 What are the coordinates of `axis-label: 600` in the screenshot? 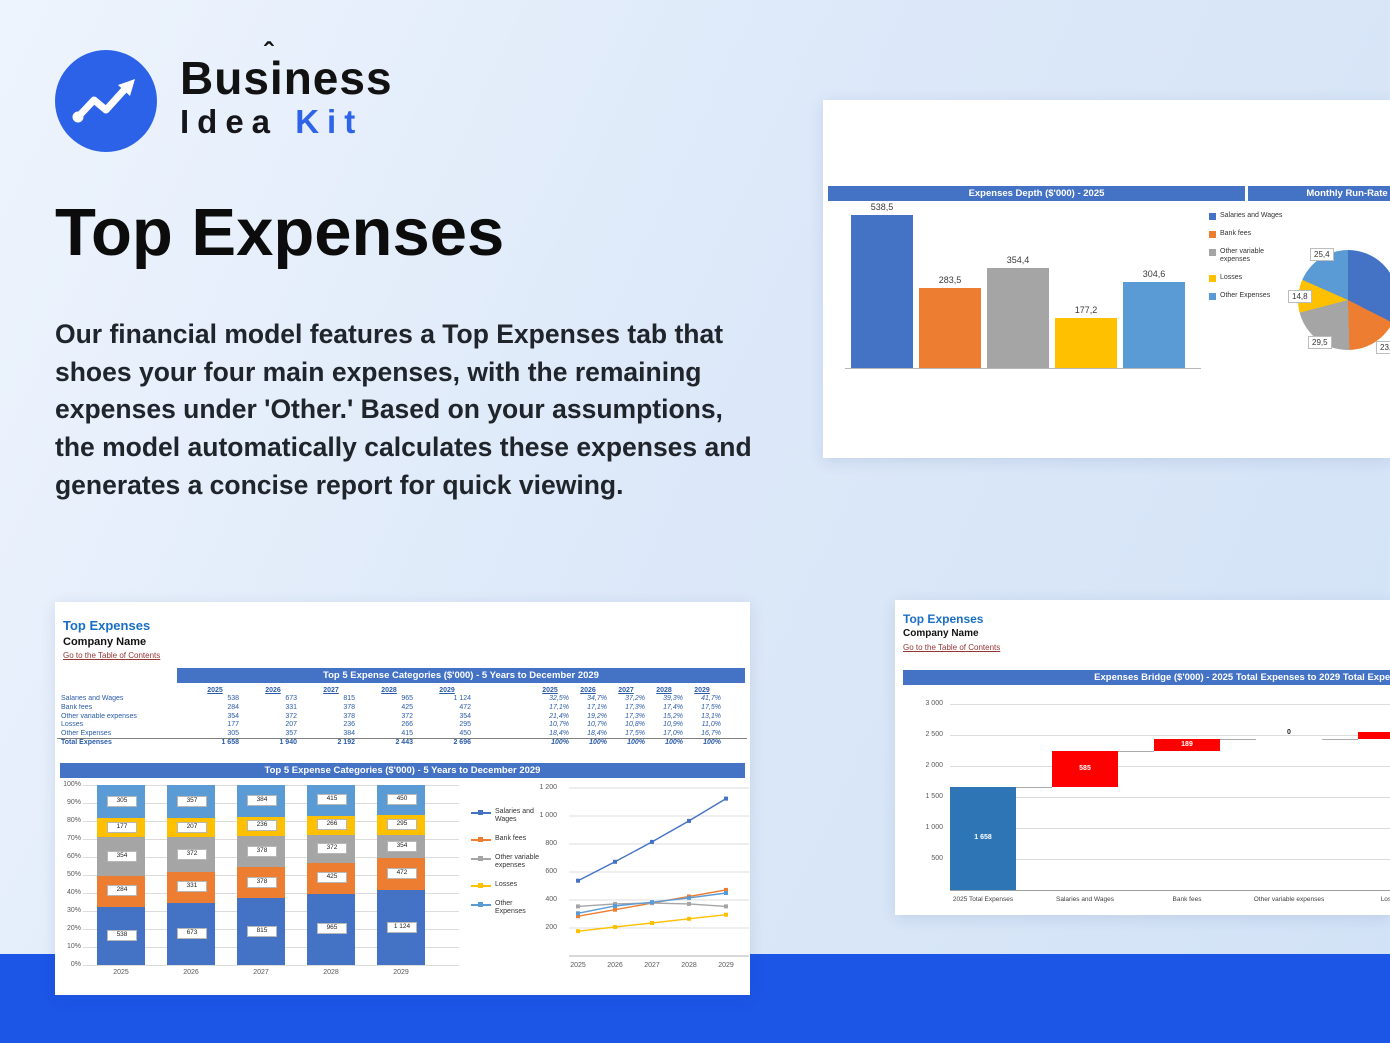 It's located at (551, 871).